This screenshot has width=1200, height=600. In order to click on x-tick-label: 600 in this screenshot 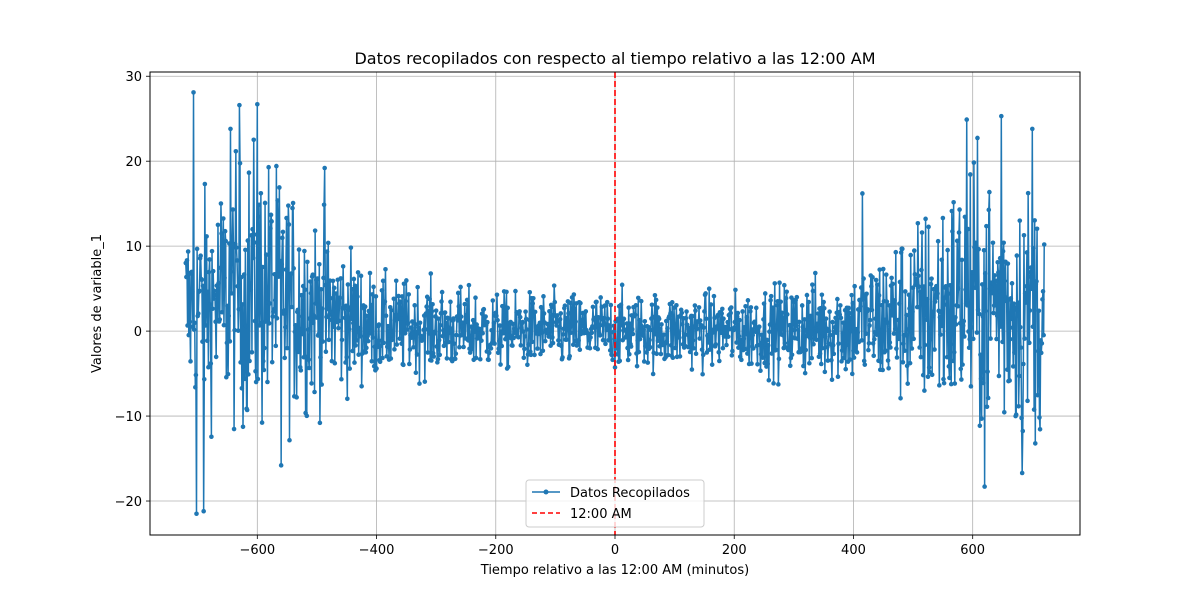, I will do `click(972, 550)`.